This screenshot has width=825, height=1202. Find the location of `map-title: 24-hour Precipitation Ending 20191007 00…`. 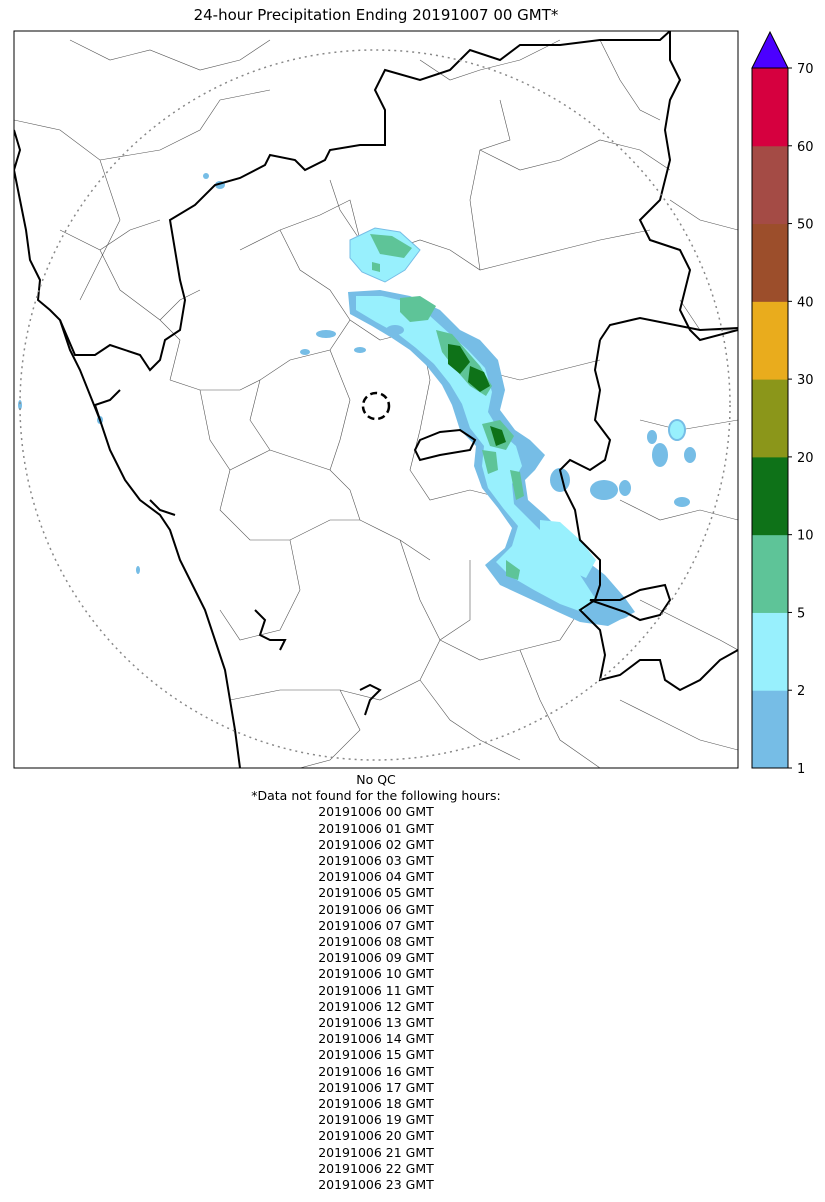

map-title: 24-hour Precipitation Ending 20191007 00… is located at coordinates (376, 15).